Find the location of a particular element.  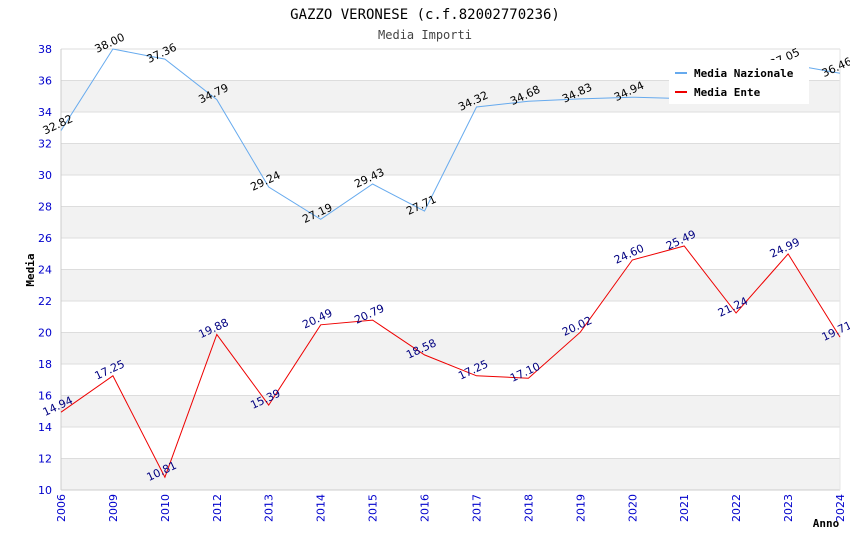

x-tick-label: 2015 is located at coordinates (373, 508).